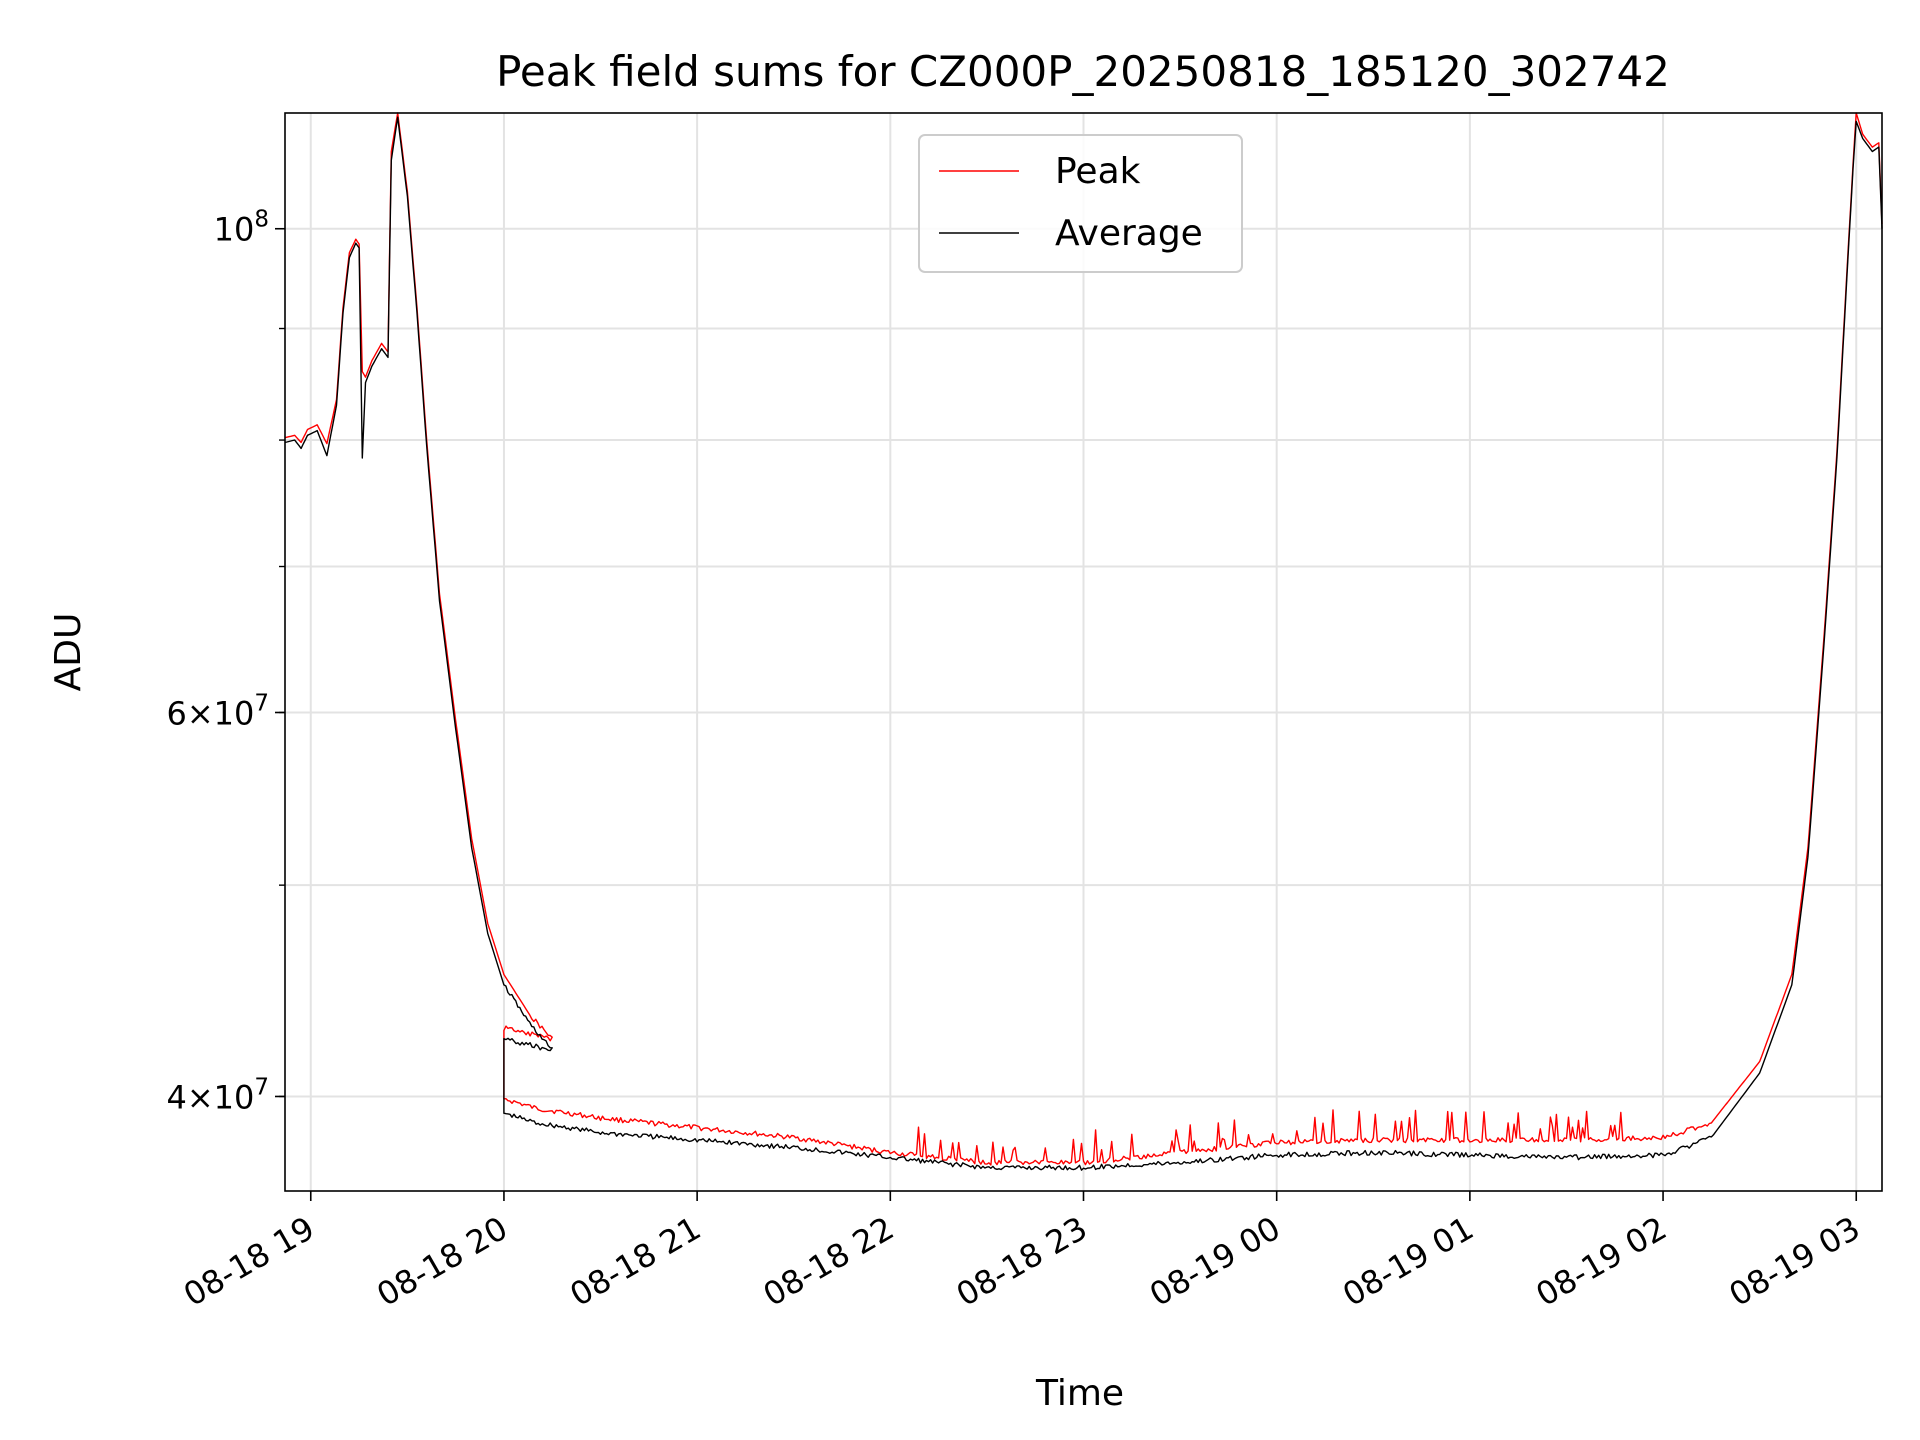 The image size is (1920, 1440). I want to click on legend: Peak Average, so click(1080, 203).